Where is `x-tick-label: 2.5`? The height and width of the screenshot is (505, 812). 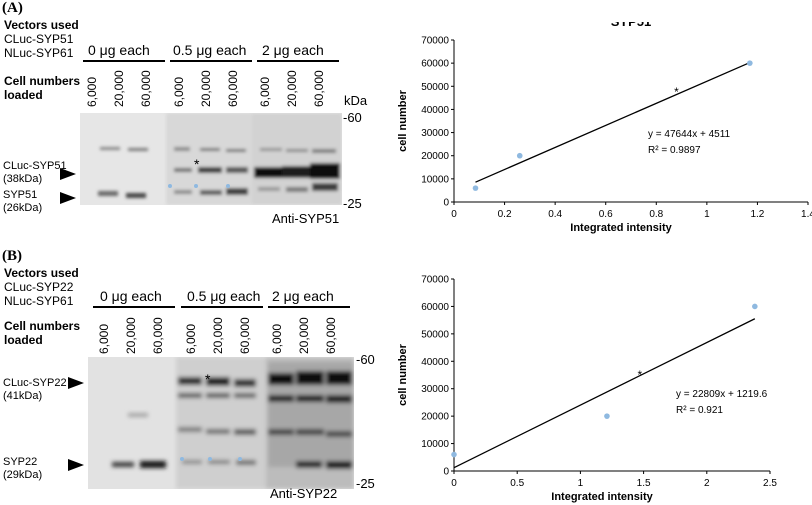
x-tick-label: 2.5 is located at coordinates (770, 483).